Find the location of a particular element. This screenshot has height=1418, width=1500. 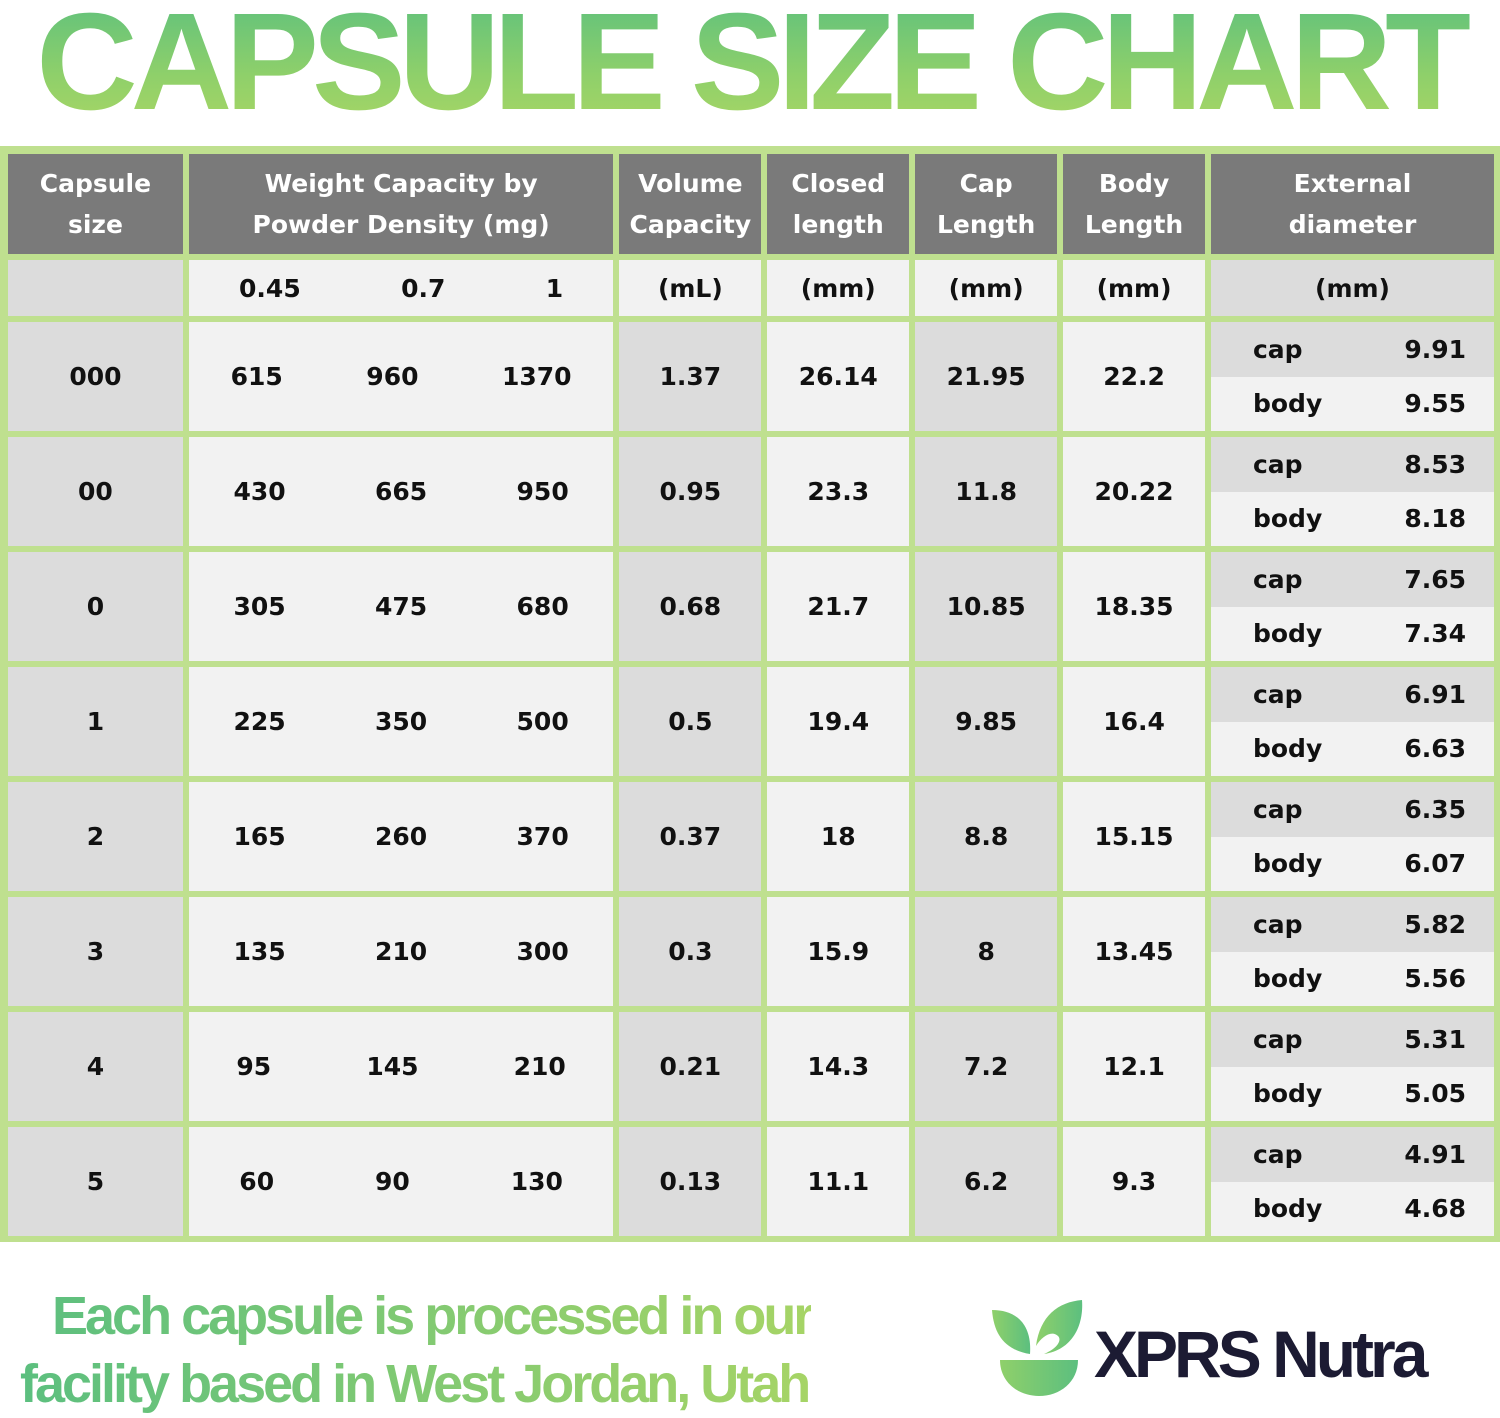

volume-capacity: 0.68 is located at coordinates (690, 606).